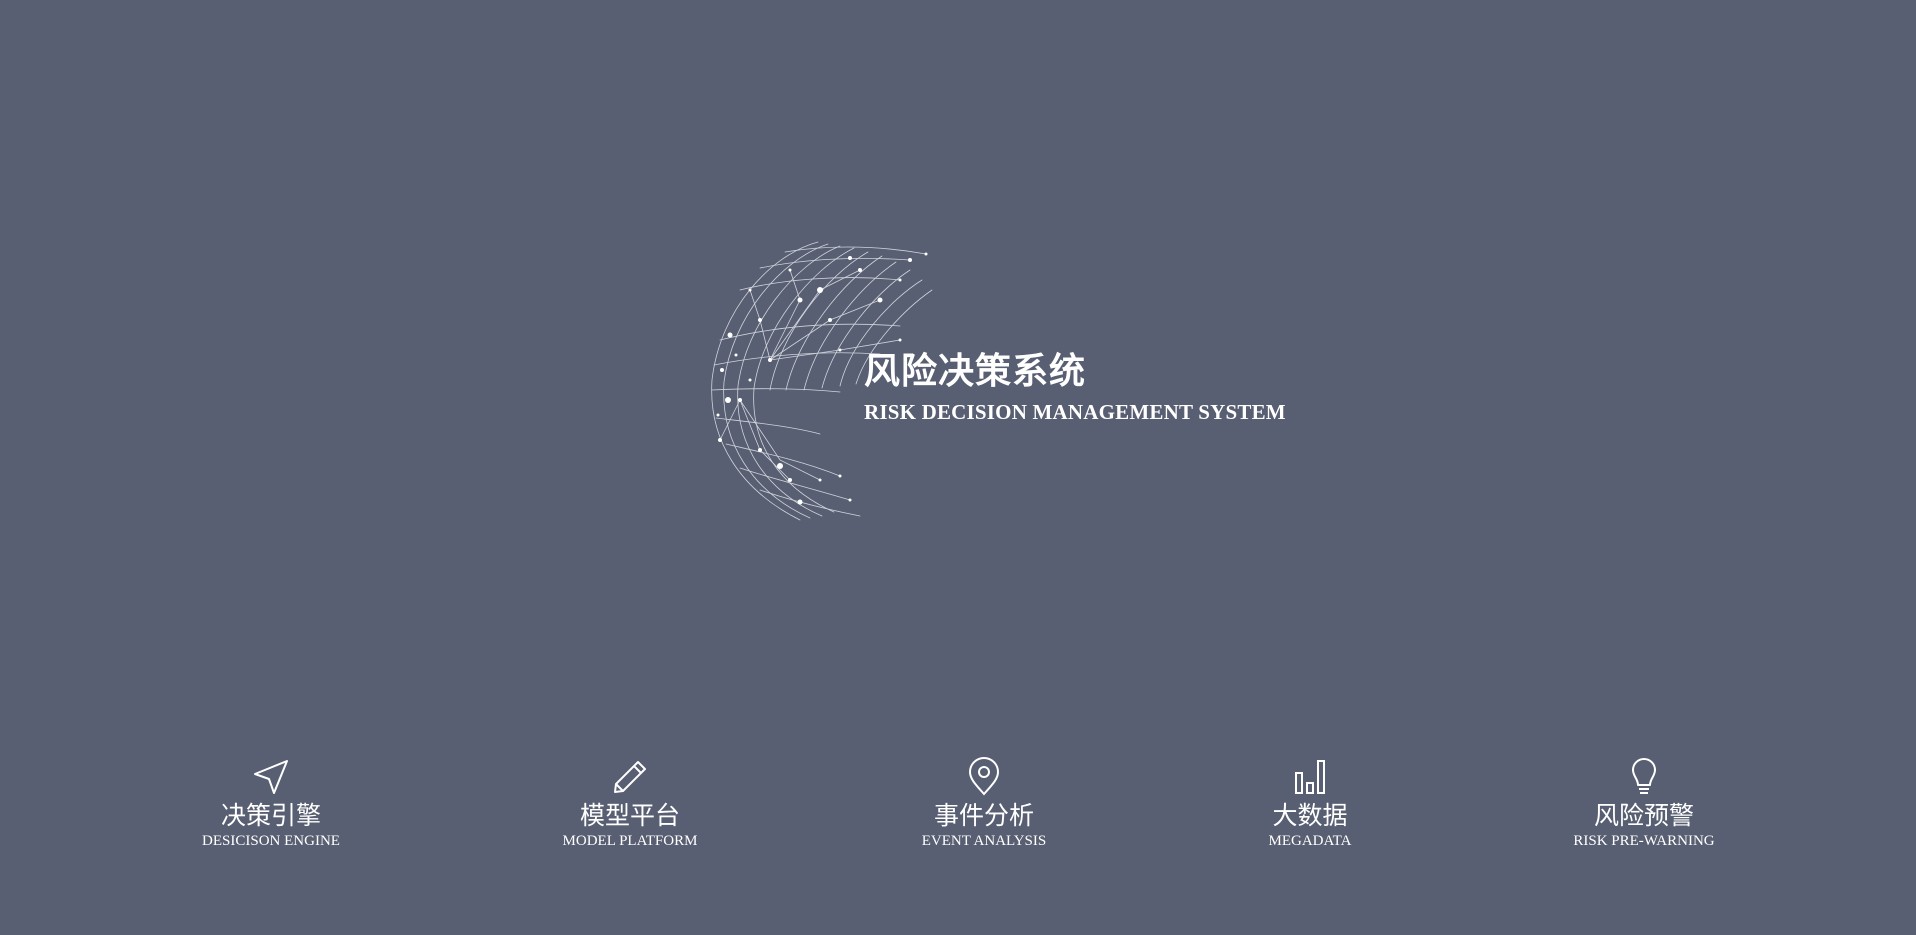  What do you see at coordinates (1644, 841) in the screenshot?
I see `feature-label-en: RISK PRE-WARNING` at bounding box center [1644, 841].